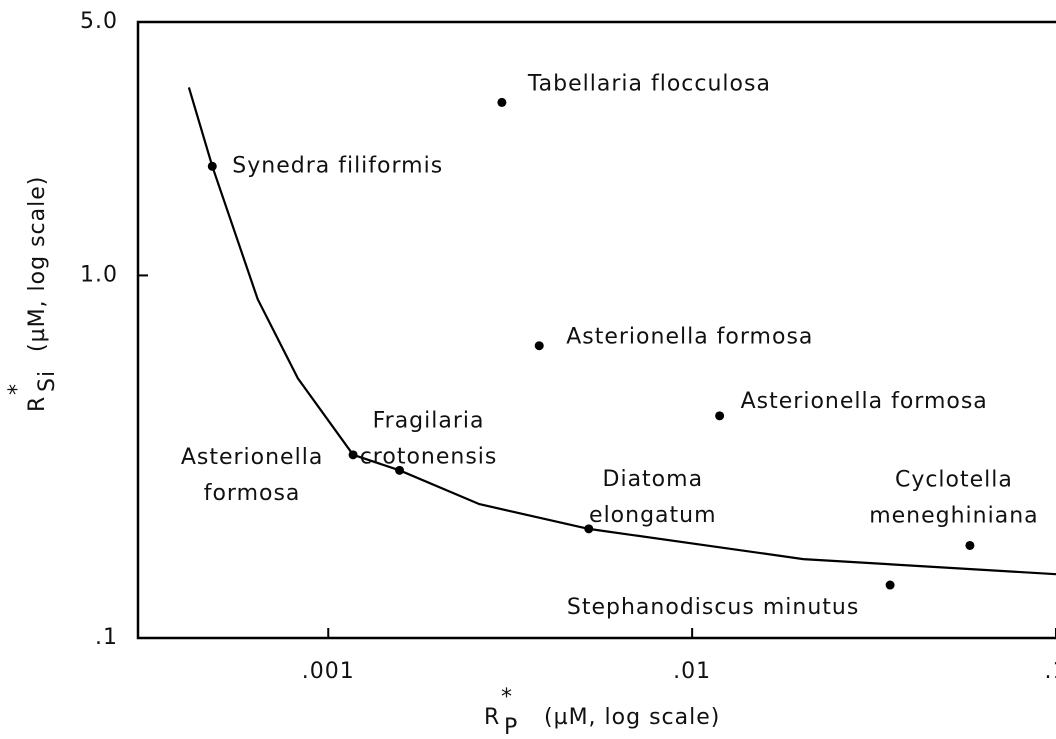 Image resolution: width=1056 pixels, height=739 pixels. Describe the element at coordinates (713, 607) in the screenshot. I see `point-label: Stephanodiscus minutus` at that location.